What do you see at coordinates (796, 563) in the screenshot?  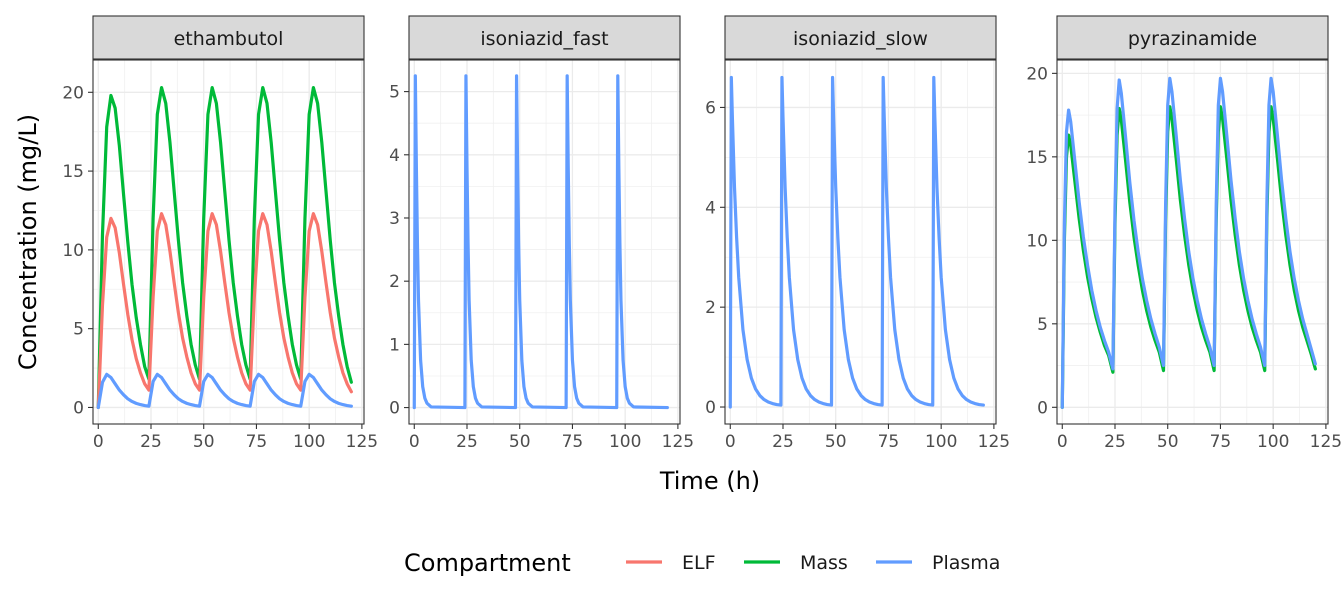 I see `legend-item-mass: Mass` at bounding box center [796, 563].